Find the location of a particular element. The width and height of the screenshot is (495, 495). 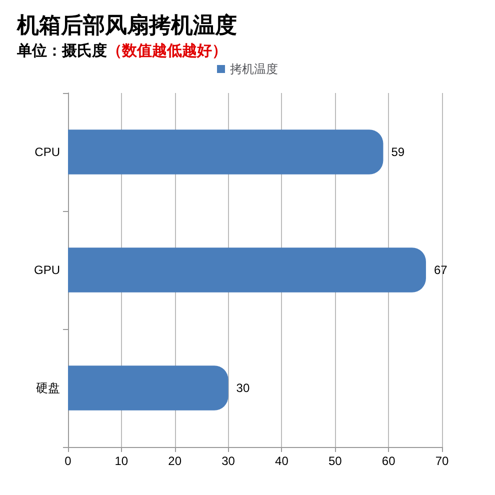

x-tick-label: 40 is located at coordinates (282, 461).